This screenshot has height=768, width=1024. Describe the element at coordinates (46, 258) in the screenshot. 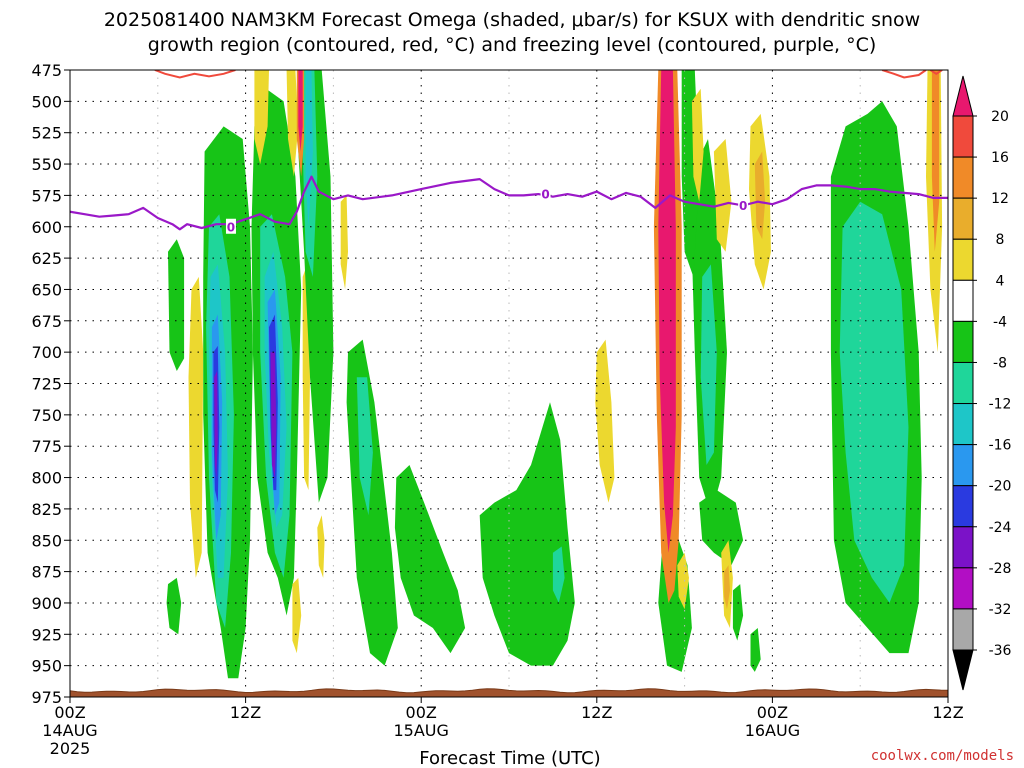

I see `y-tick-label: 625` at that location.